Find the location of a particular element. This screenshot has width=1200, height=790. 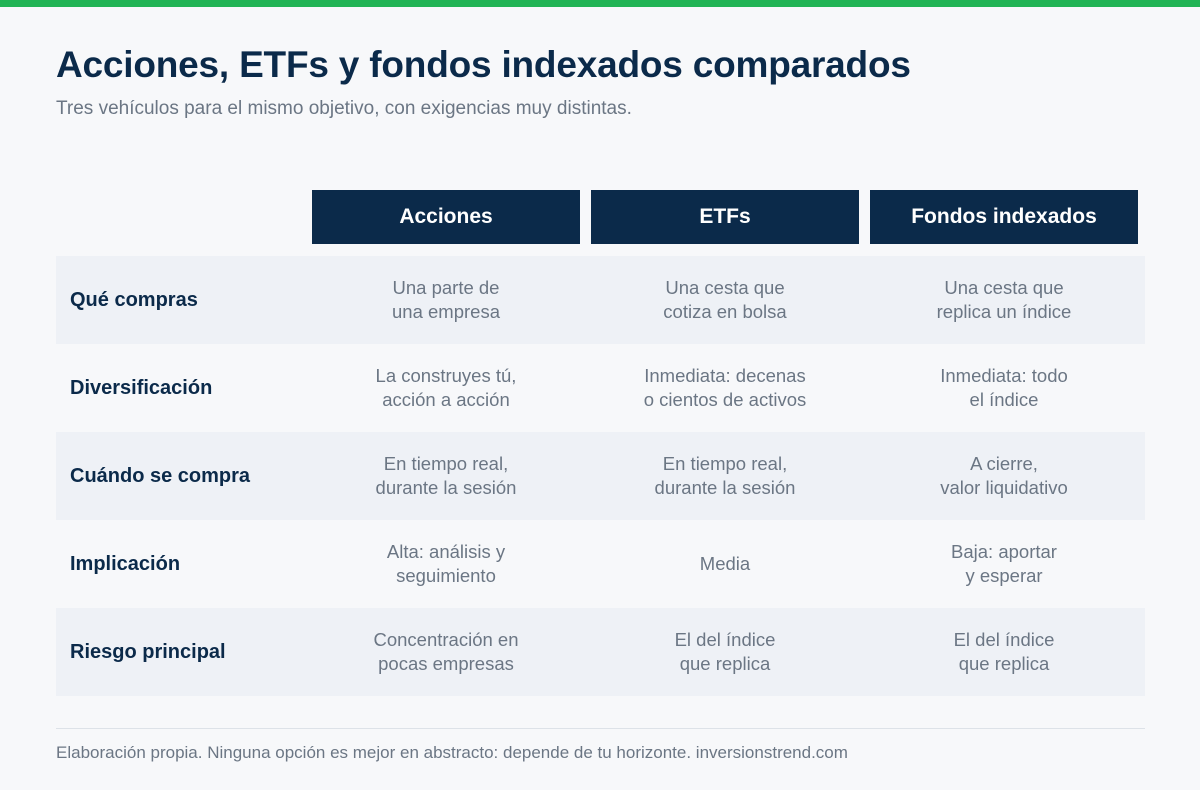

table-cell: Alta: análisis y seguimiento is located at coordinates (446, 563).